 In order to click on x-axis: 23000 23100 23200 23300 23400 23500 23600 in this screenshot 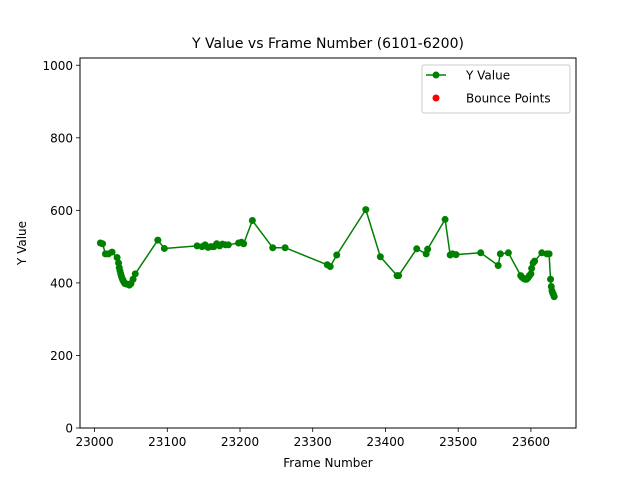, I will do `click(312, 438)`.